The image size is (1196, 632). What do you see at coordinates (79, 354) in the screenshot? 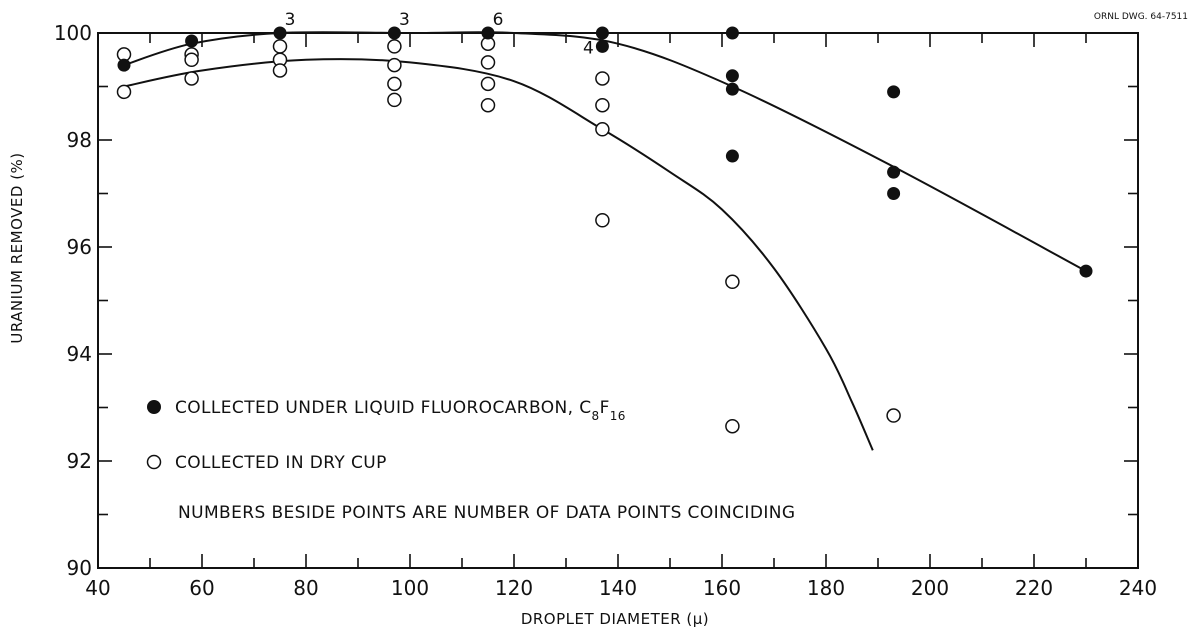
I see `y-tick-label: 94` at bounding box center [79, 354].